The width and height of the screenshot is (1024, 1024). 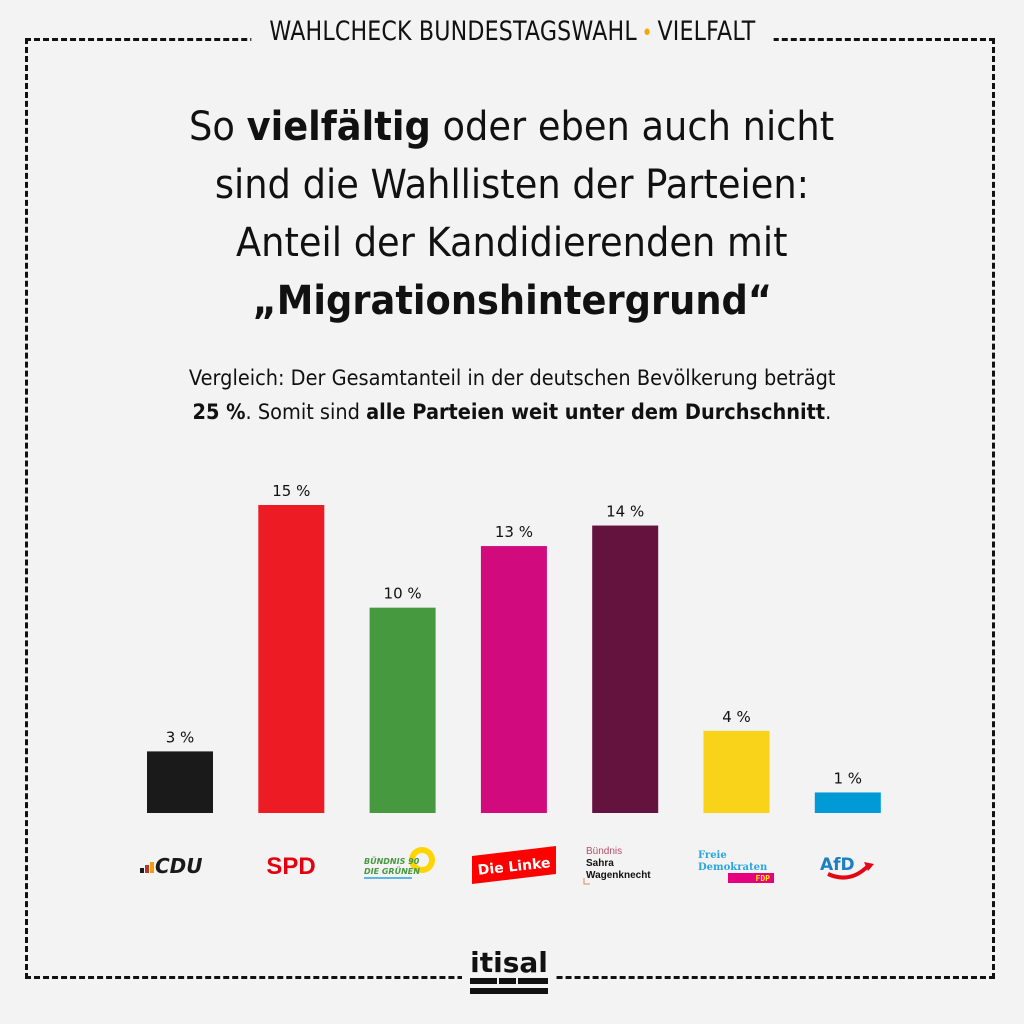 What do you see at coordinates (514, 867) in the screenshot?
I see `logo-linke-text: Die Linke` at bounding box center [514, 867].